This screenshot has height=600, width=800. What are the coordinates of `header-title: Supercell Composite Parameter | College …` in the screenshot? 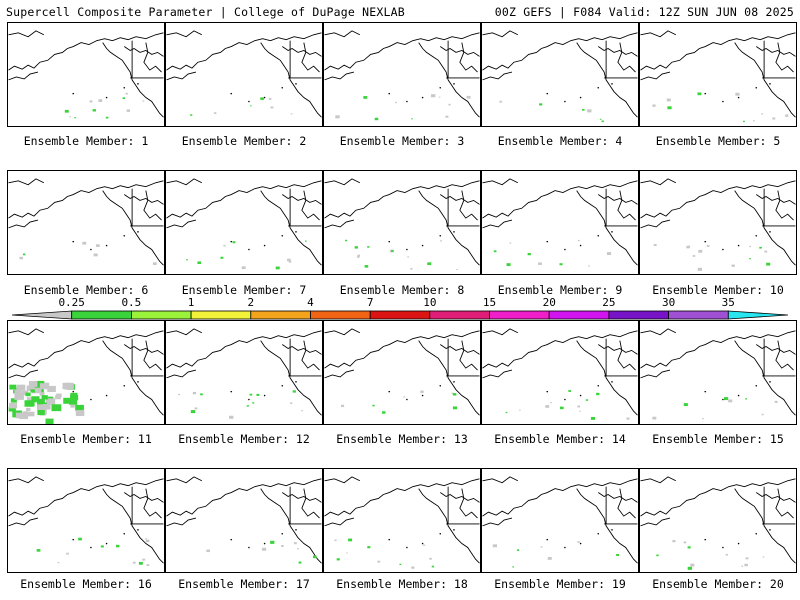 It's located at (205, 12).